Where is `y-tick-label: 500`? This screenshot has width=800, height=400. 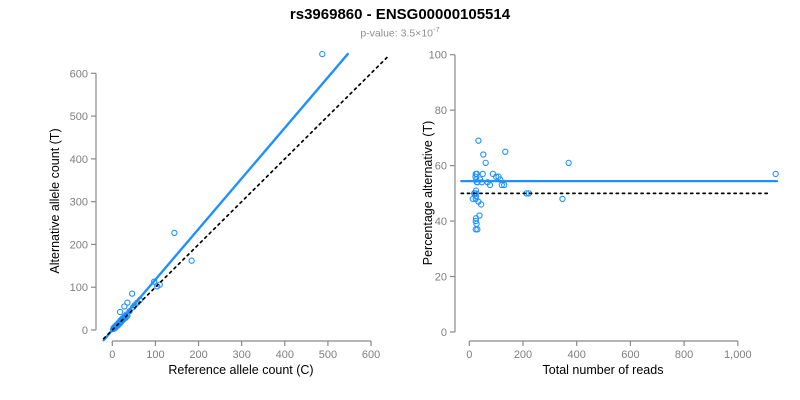 y-tick-label: 500 is located at coordinates (79, 117).